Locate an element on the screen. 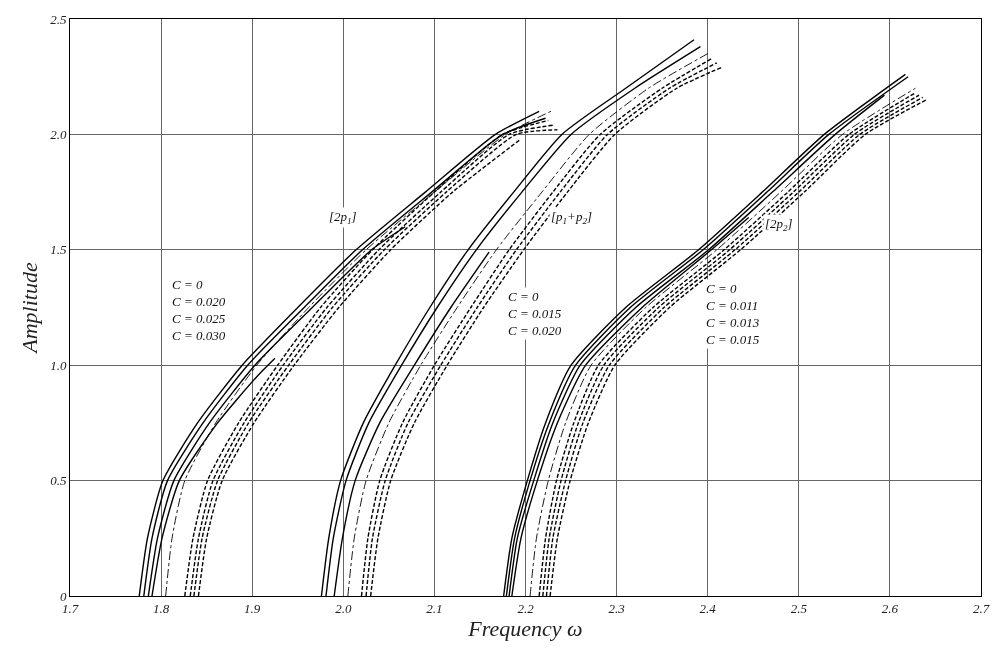 The image size is (1003, 662). y-tick-label: 0.5 is located at coordinates (58, 481).